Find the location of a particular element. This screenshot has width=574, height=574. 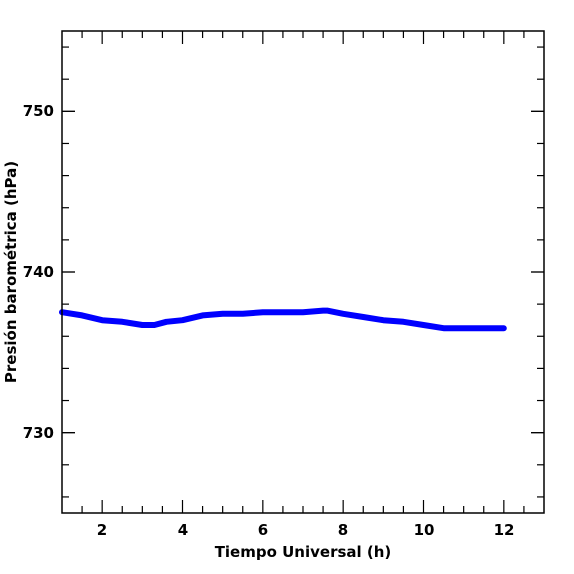

x-tick-label: 4 is located at coordinates (183, 530).